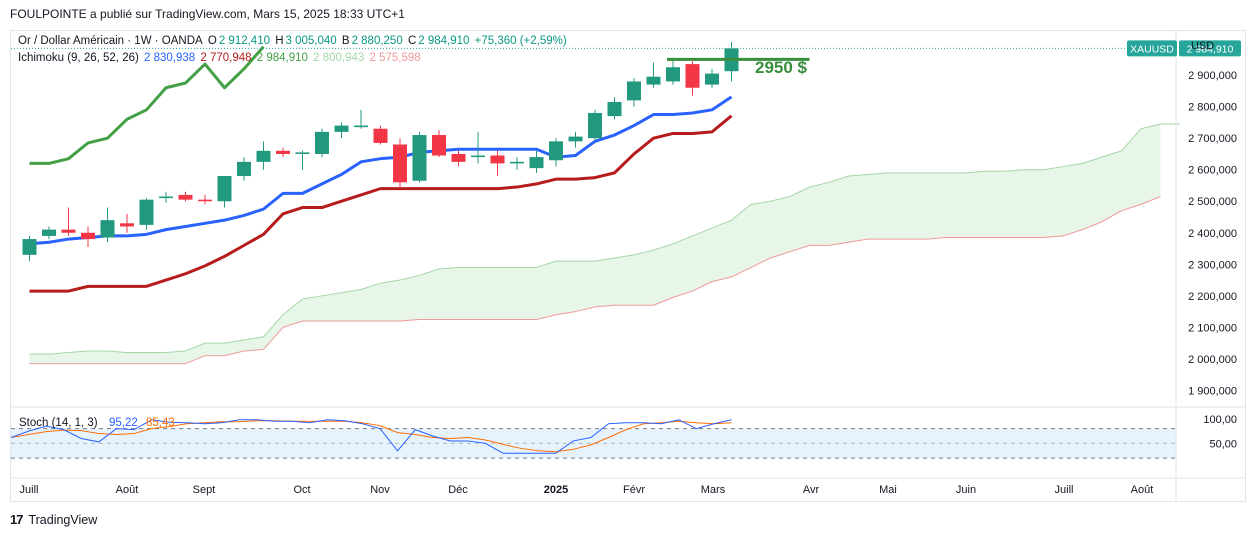 The image size is (1257, 537). I want to click on stoch-d-line, so click(371, 436).